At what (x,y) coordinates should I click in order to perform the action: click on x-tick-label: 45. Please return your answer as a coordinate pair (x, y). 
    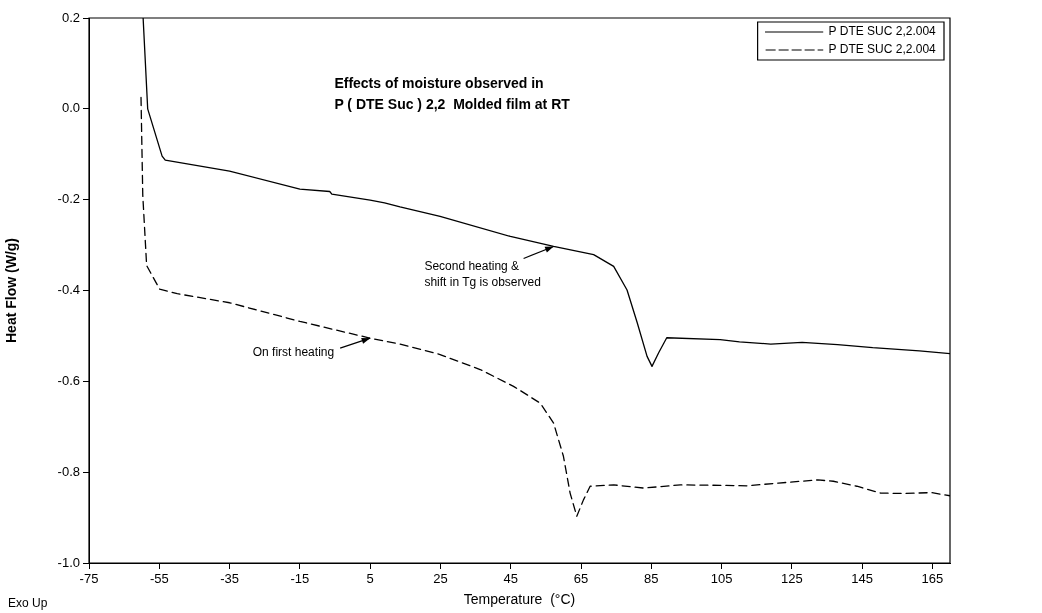
    Looking at the image, I should click on (510, 579).